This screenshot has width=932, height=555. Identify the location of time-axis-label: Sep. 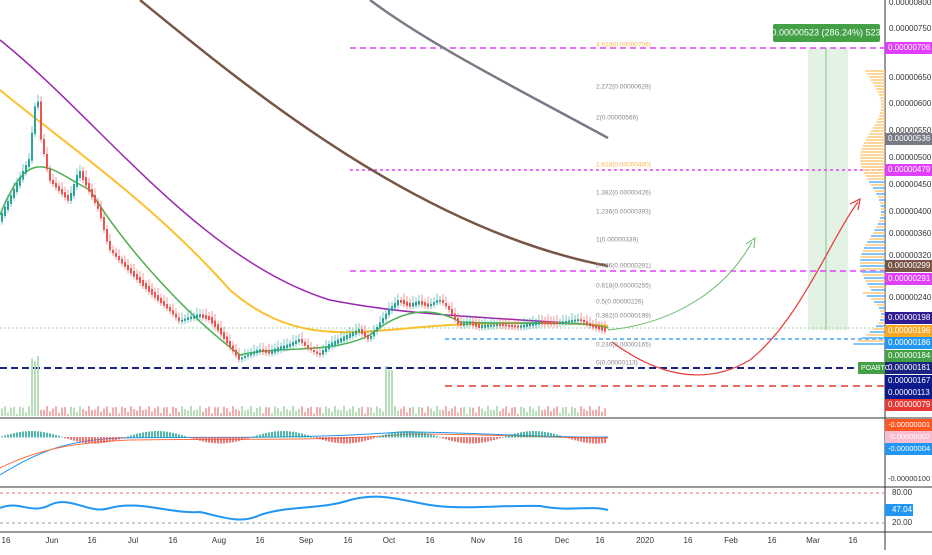
(306, 540).